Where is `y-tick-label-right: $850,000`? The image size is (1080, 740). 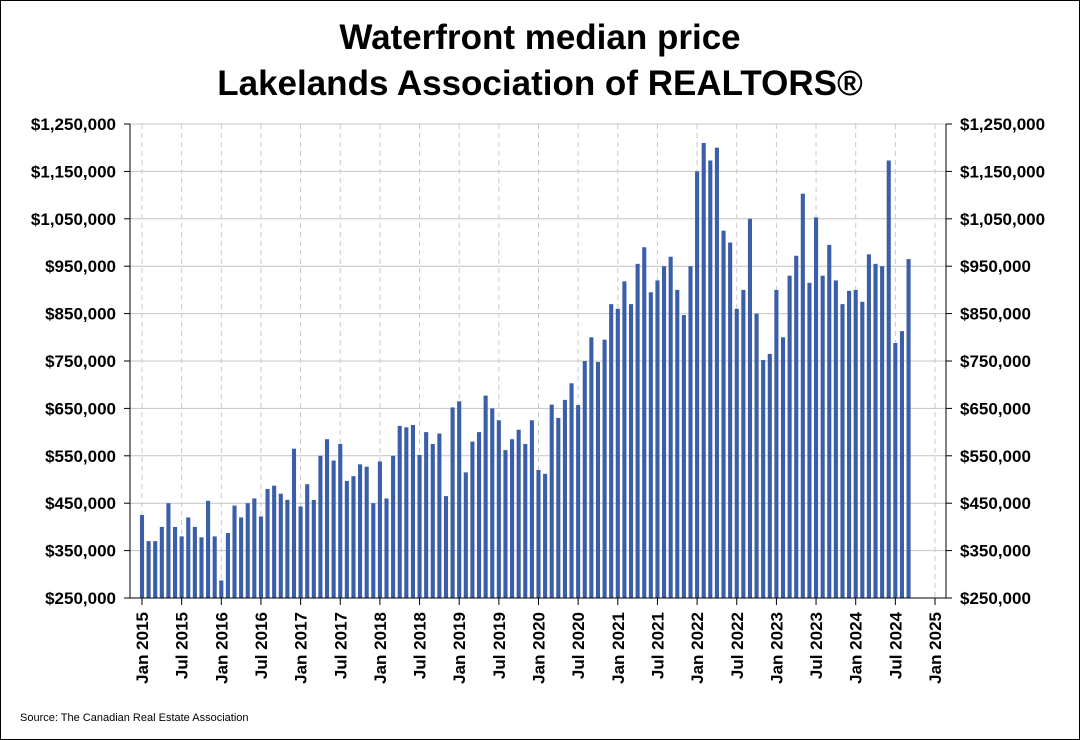
y-tick-label-right: $850,000 is located at coordinates (995, 314).